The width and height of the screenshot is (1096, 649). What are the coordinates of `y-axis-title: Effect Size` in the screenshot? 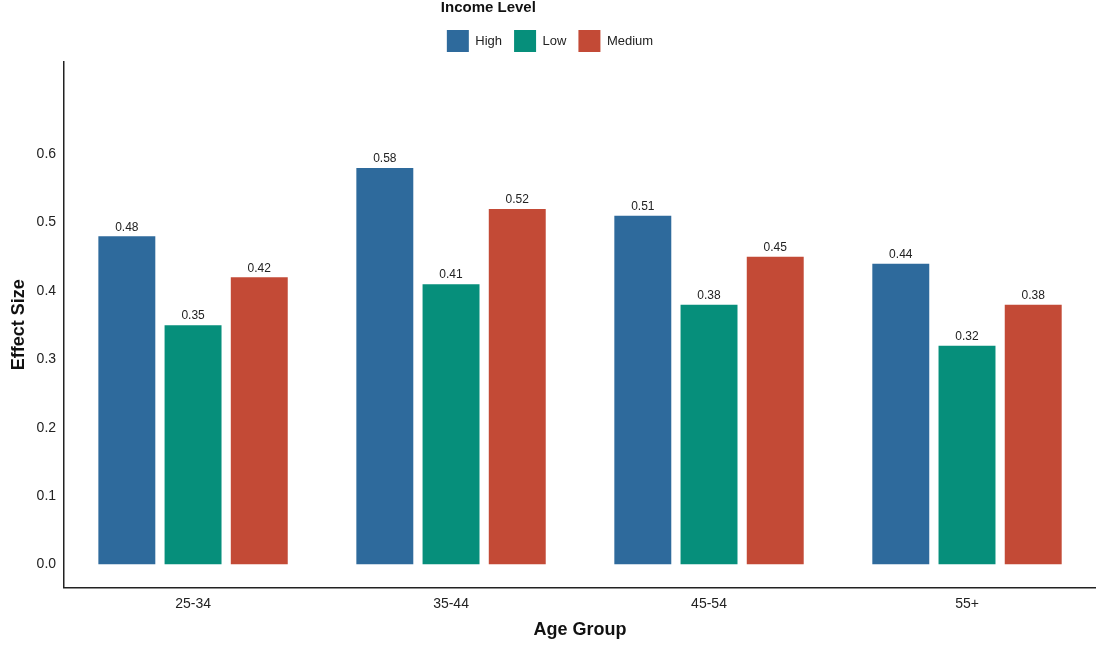 It's located at (17, 325).